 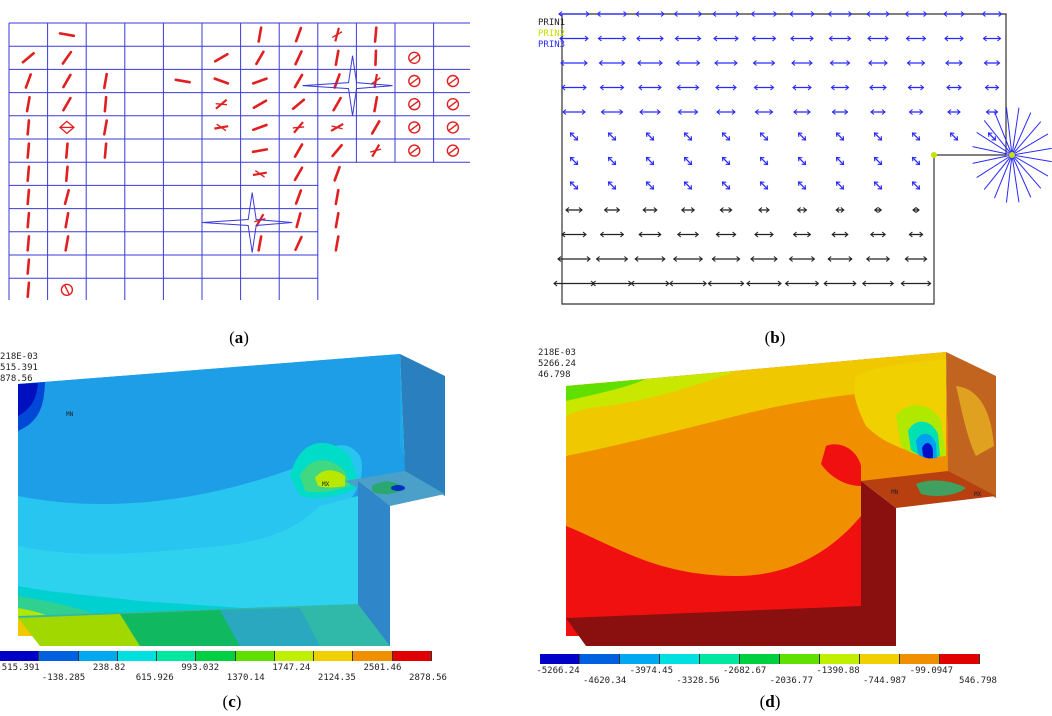 What do you see at coordinates (19, 357) in the screenshot?
I see `panel-c-header-line-1: 218E-03` at bounding box center [19, 357].